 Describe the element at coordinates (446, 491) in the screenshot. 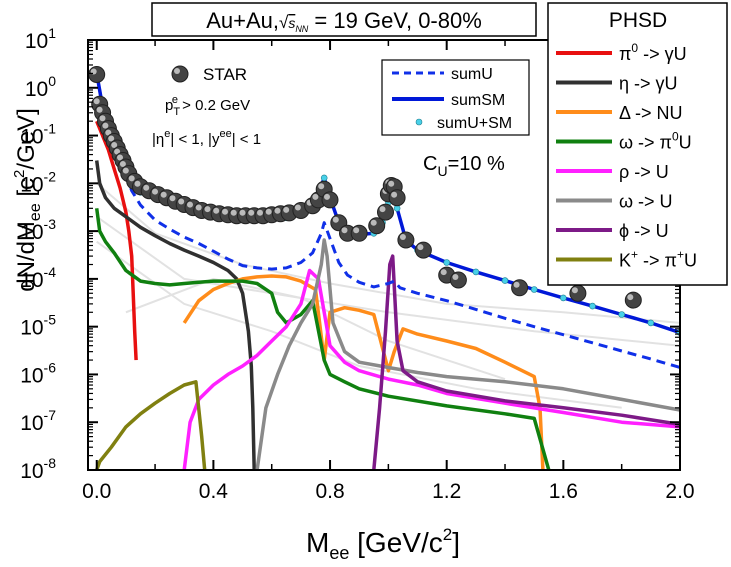

I see `x-tick-label: 1.2` at that location.